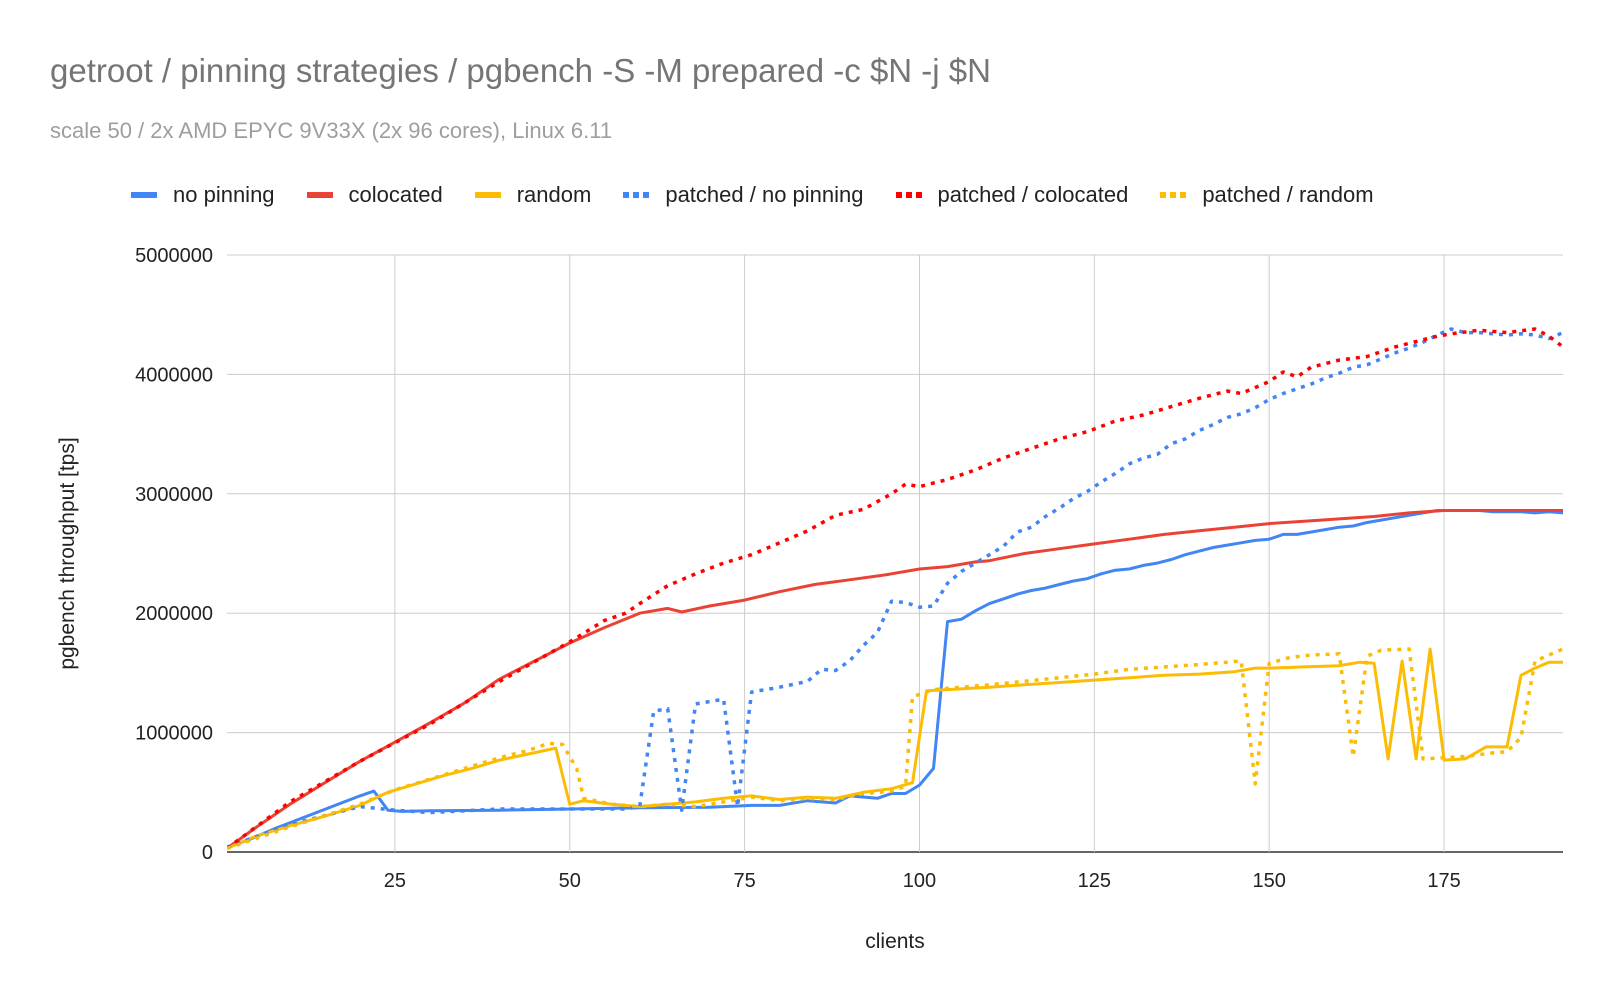 The image size is (1600, 1000). I want to click on legend-item-patched-no-pinning: patched / no pinning, so click(743, 195).